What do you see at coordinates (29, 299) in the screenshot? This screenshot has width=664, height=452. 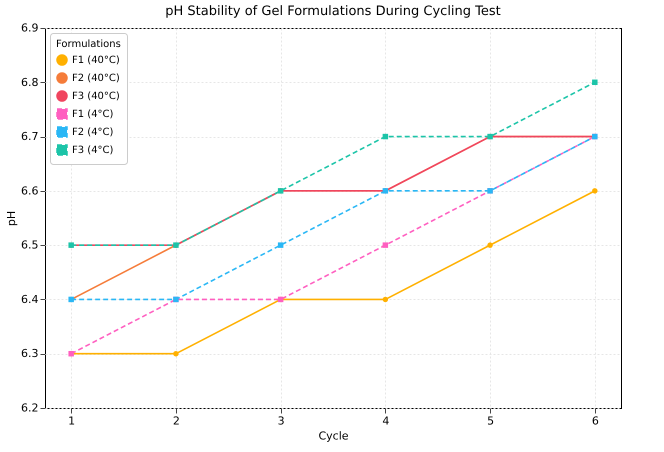 I see `y-tick-label: 6.4` at bounding box center [29, 299].